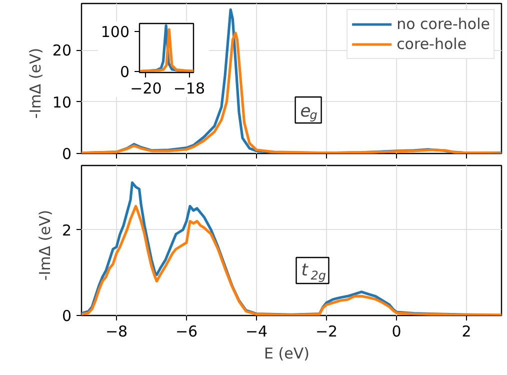 The image size is (507, 375). What do you see at coordinates (186, 331) in the screenshot?
I see `x-tick-label: −6` at bounding box center [186, 331].